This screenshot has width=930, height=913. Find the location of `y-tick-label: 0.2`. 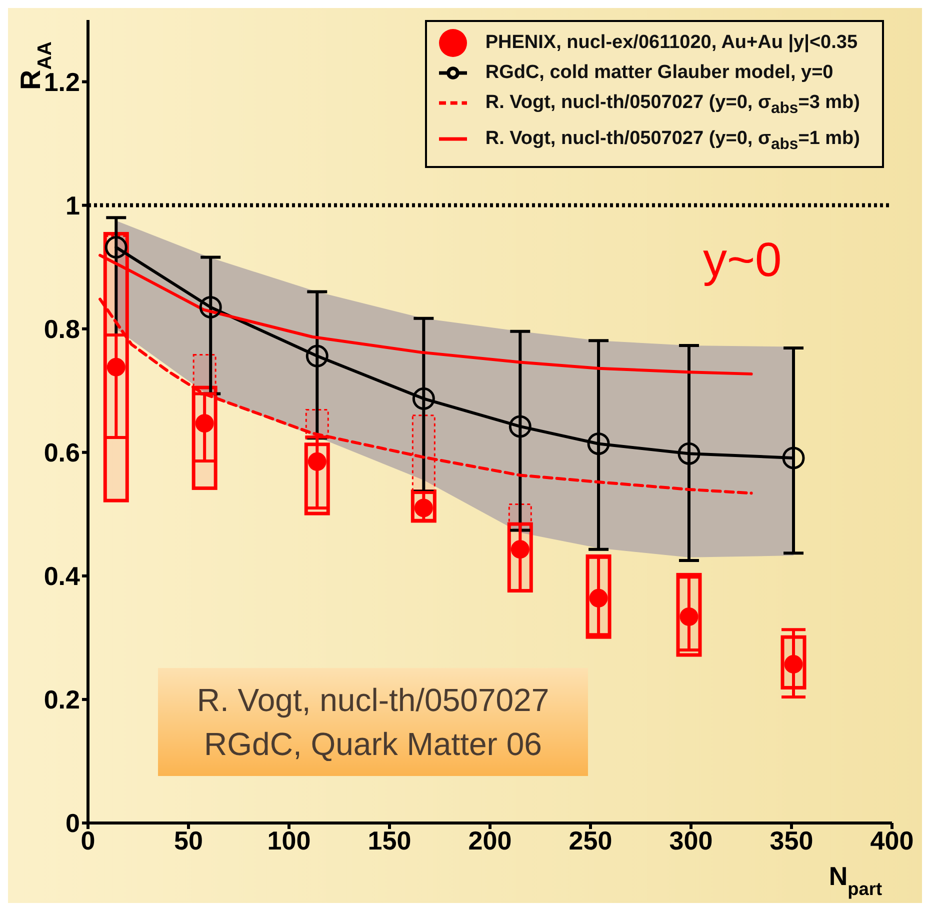

y-tick-label: 0.2 is located at coordinates (62, 699).